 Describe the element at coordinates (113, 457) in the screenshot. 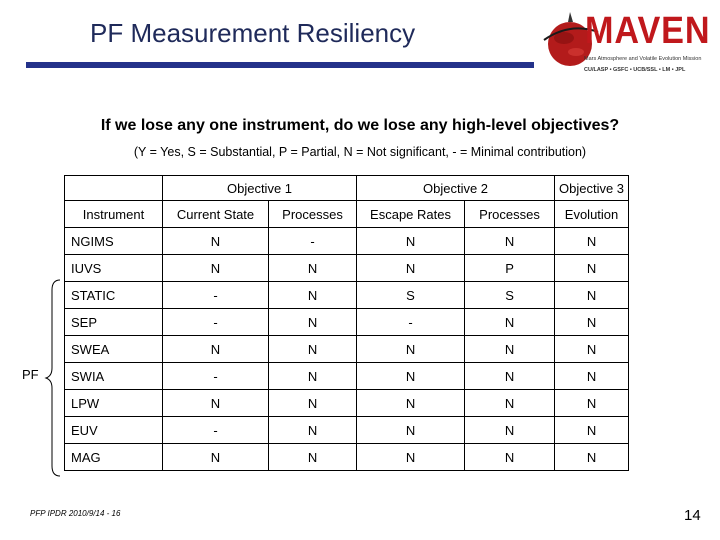

I see `instrument-cell: MAG` at that location.